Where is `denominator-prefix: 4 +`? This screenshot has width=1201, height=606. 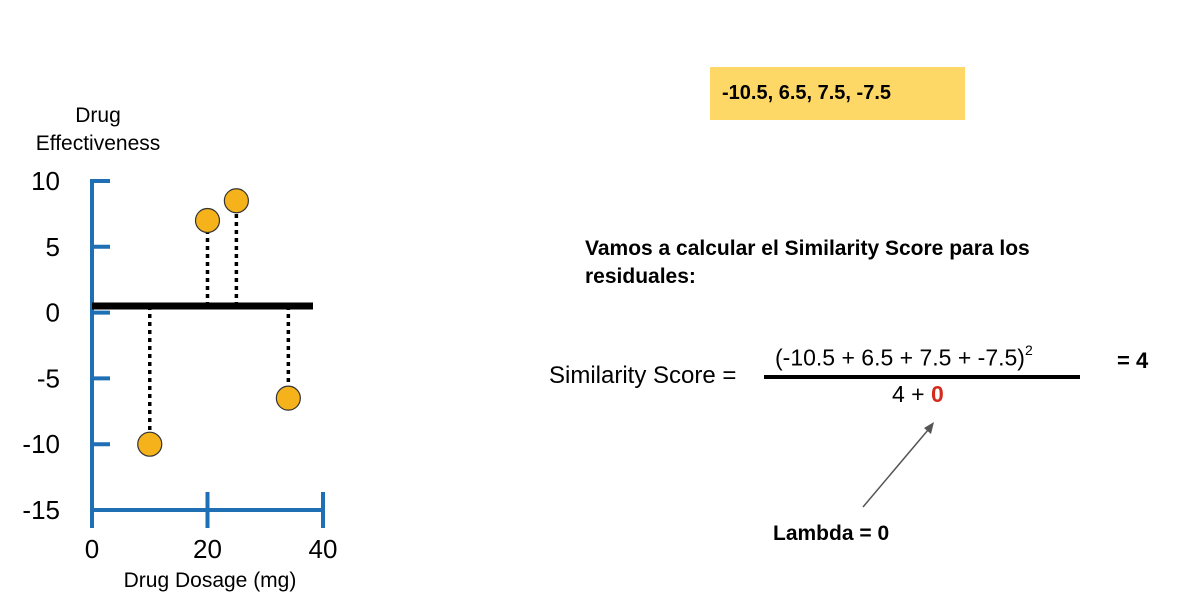 denominator-prefix: 4 + is located at coordinates (912, 394).